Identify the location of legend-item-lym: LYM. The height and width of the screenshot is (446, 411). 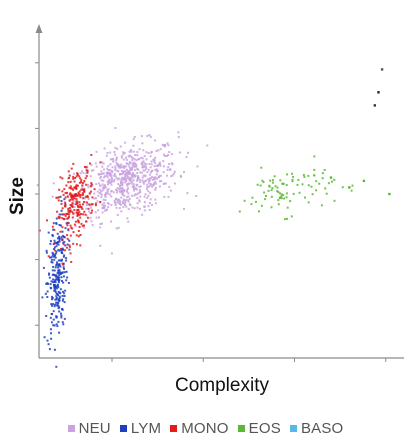
(140, 428).